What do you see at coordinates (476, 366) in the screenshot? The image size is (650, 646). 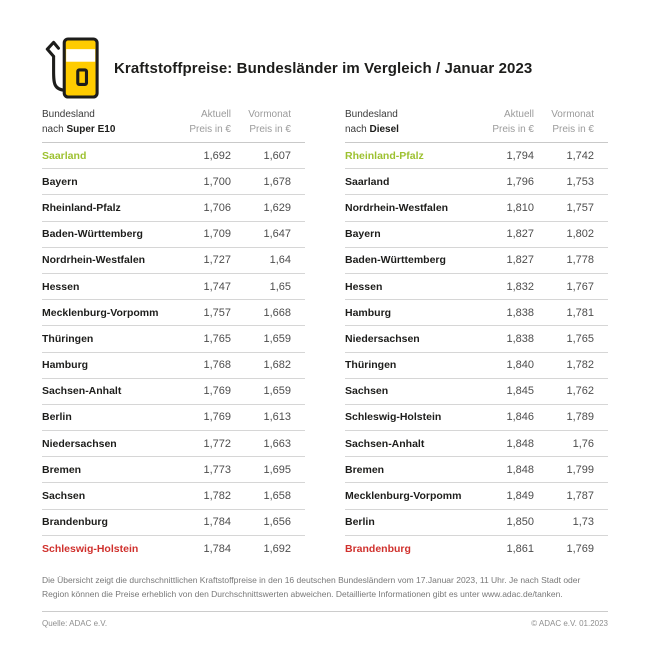 I see `table-row: Thüringen 1,840 1,782` at bounding box center [476, 366].